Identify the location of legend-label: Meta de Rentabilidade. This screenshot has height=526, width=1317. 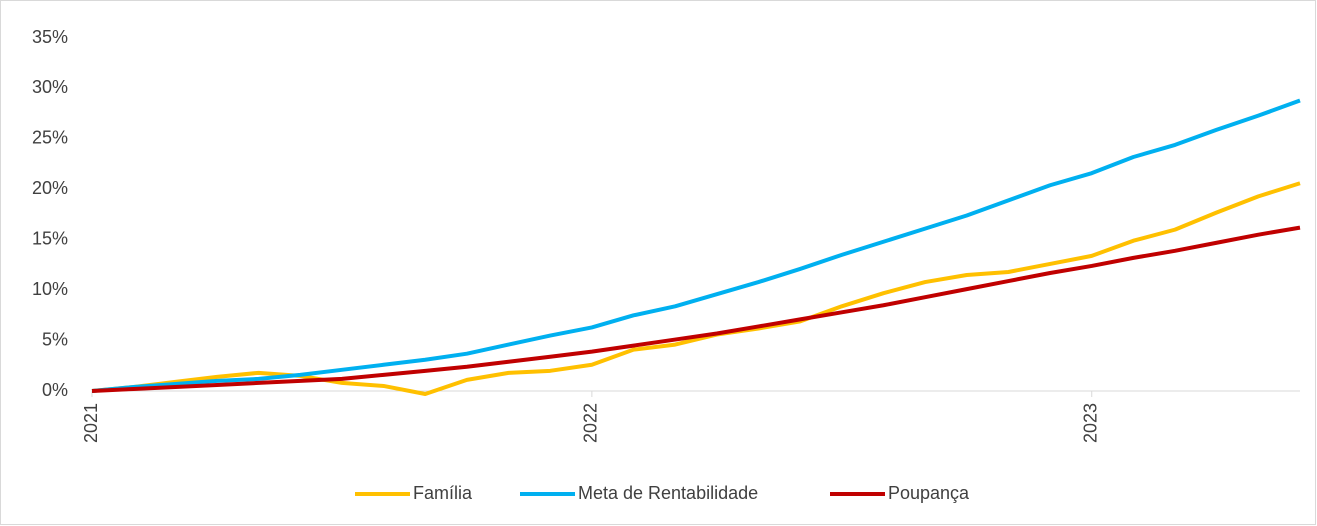
(668, 493).